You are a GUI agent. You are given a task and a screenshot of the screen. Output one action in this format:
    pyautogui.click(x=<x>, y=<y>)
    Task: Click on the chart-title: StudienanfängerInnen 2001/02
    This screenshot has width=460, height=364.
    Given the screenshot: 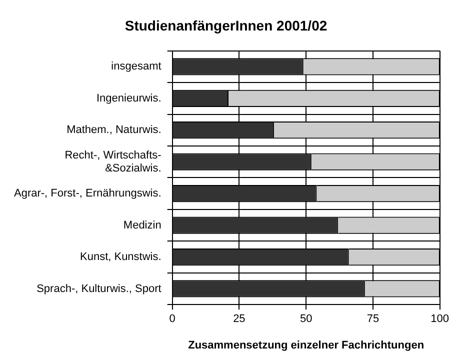 What is the action you would take?
    pyautogui.click(x=226, y=25)
    